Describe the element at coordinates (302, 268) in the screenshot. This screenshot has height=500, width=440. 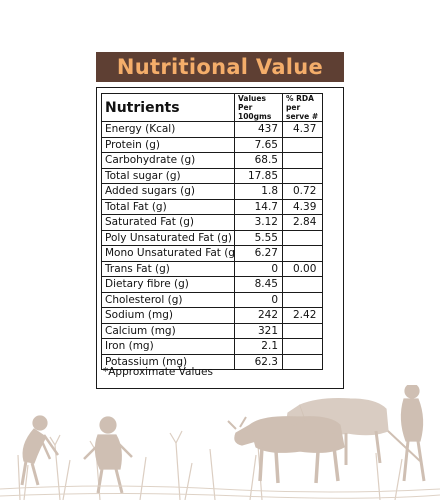
I see `nutrient-rda-cell: 0.00` at that location.